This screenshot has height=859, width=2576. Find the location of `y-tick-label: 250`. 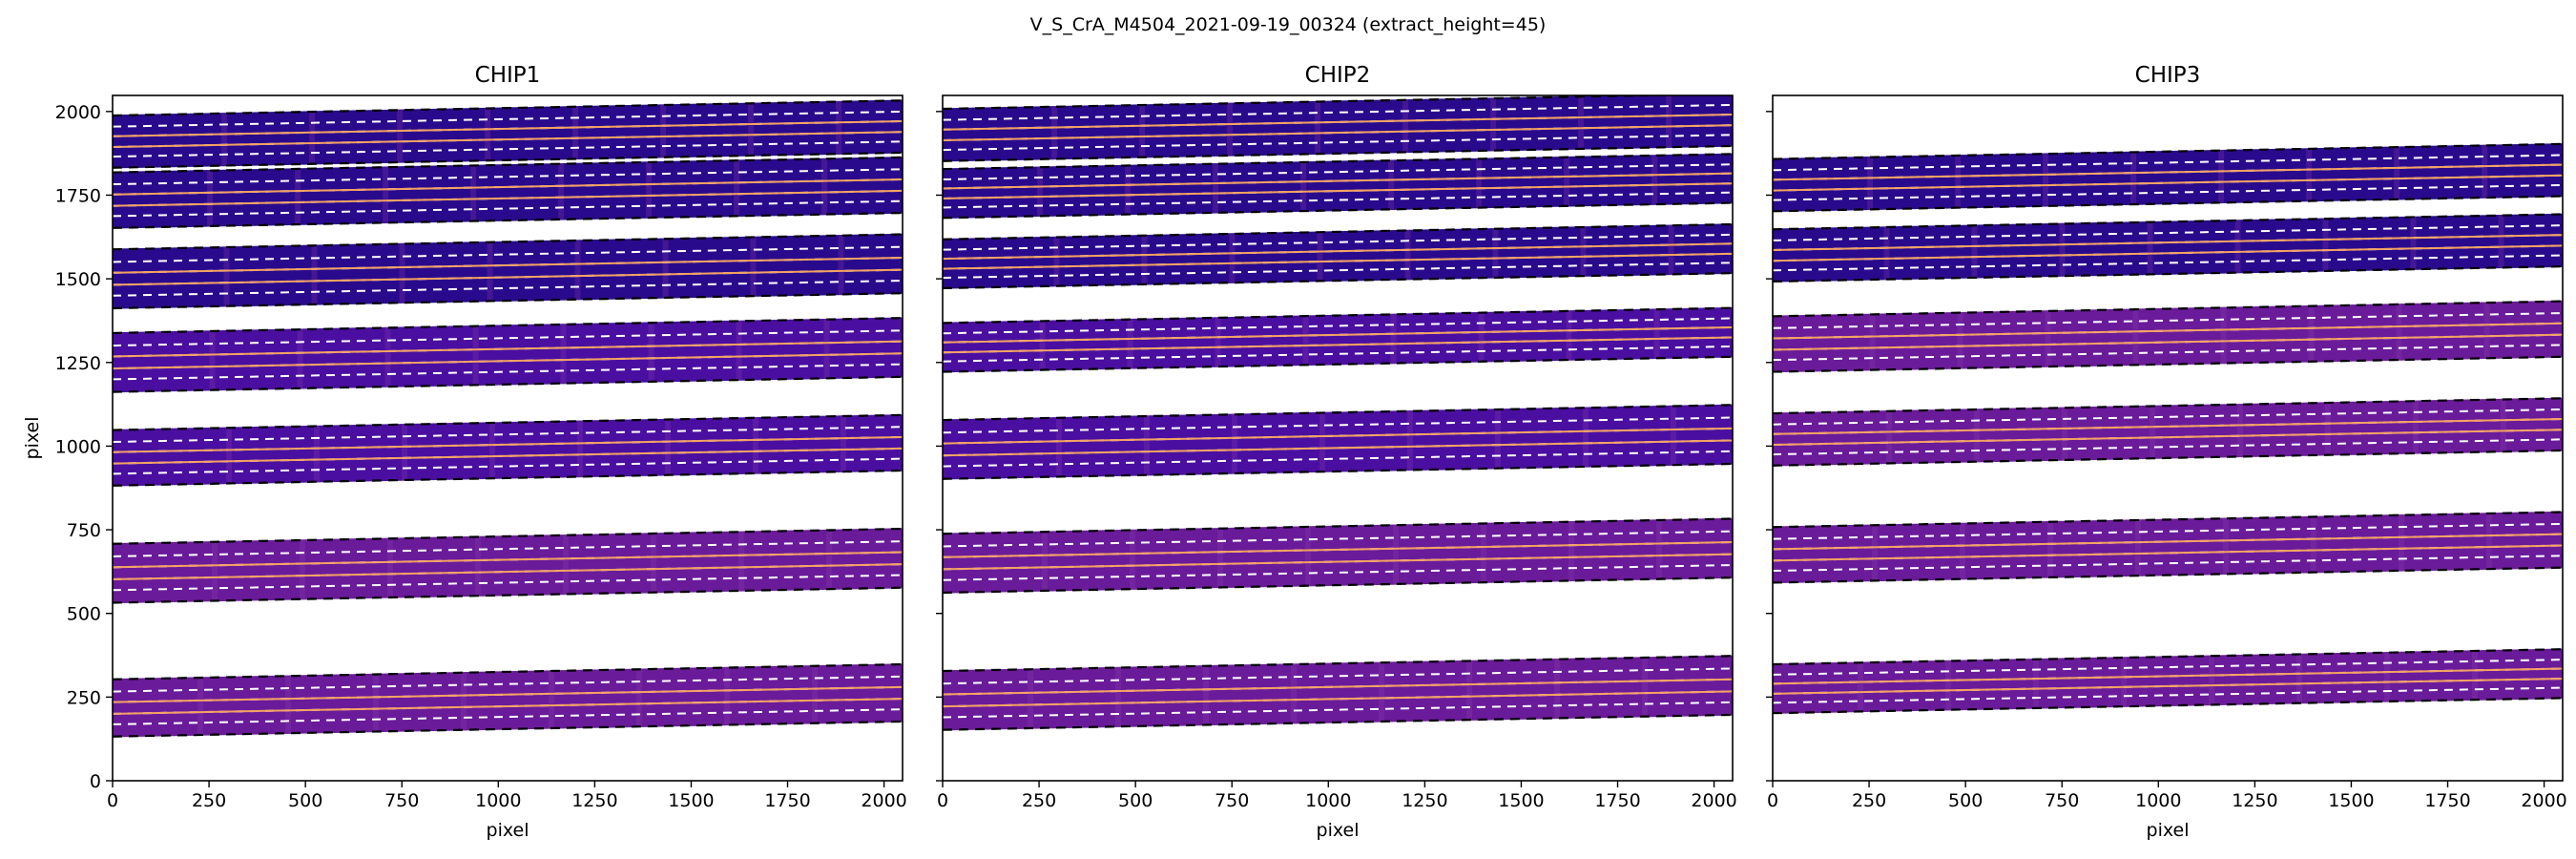

y-tick-label: 250 is located at coordinates (84, 697).